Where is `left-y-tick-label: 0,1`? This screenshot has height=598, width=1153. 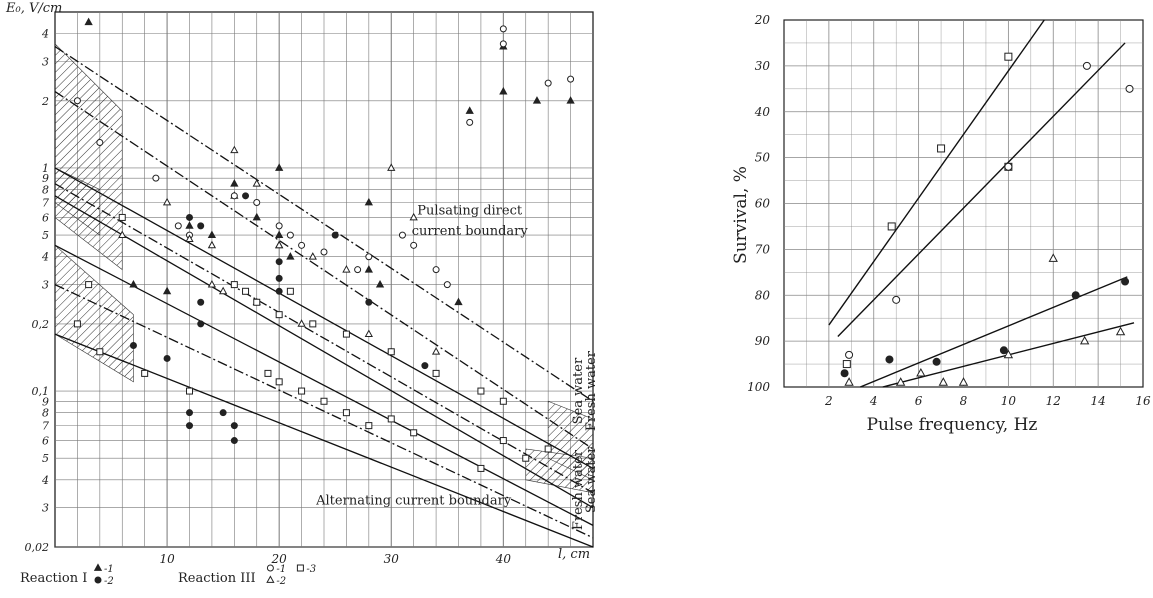 left-y-tick-label: 0,1 is located at coordinates (41, 391).